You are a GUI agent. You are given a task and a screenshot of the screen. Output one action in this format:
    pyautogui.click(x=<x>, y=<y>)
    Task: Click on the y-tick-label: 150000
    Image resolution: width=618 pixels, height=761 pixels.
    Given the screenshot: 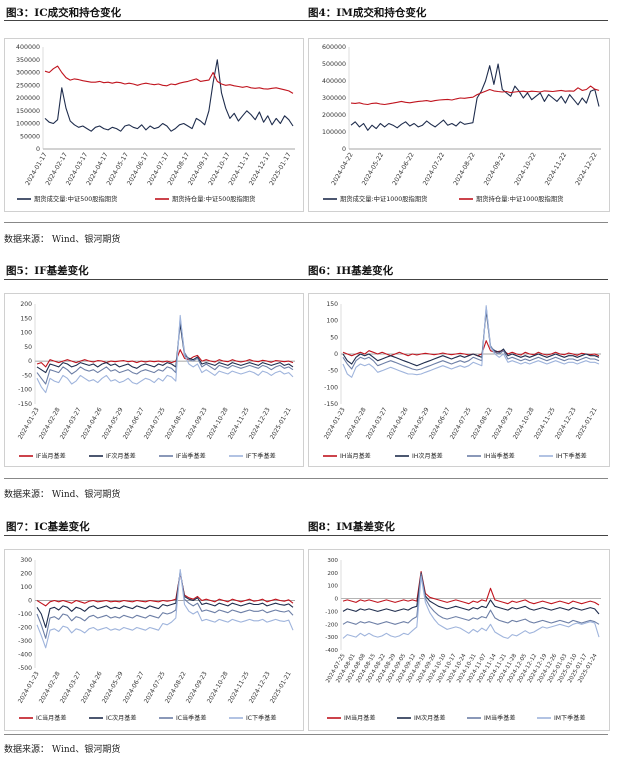 What is the action you would take?
    pyautogui.click(x=28, y=111)
    